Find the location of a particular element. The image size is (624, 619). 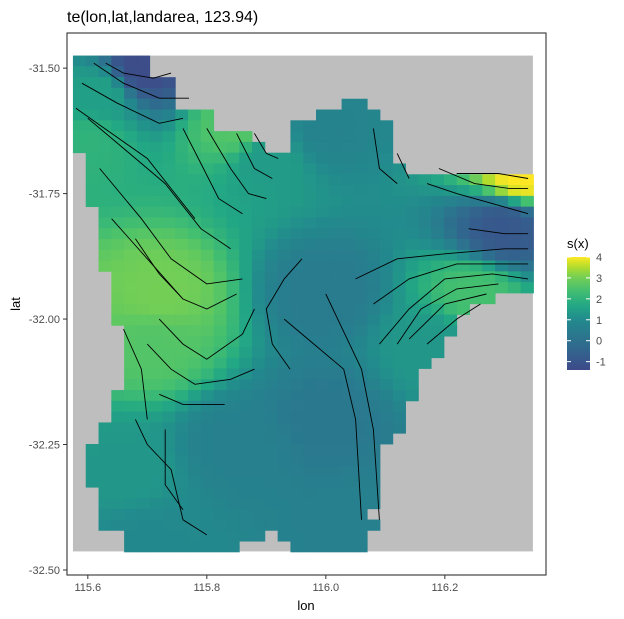

y-tick-label: -32.50 is located at coordinates (44, 571).